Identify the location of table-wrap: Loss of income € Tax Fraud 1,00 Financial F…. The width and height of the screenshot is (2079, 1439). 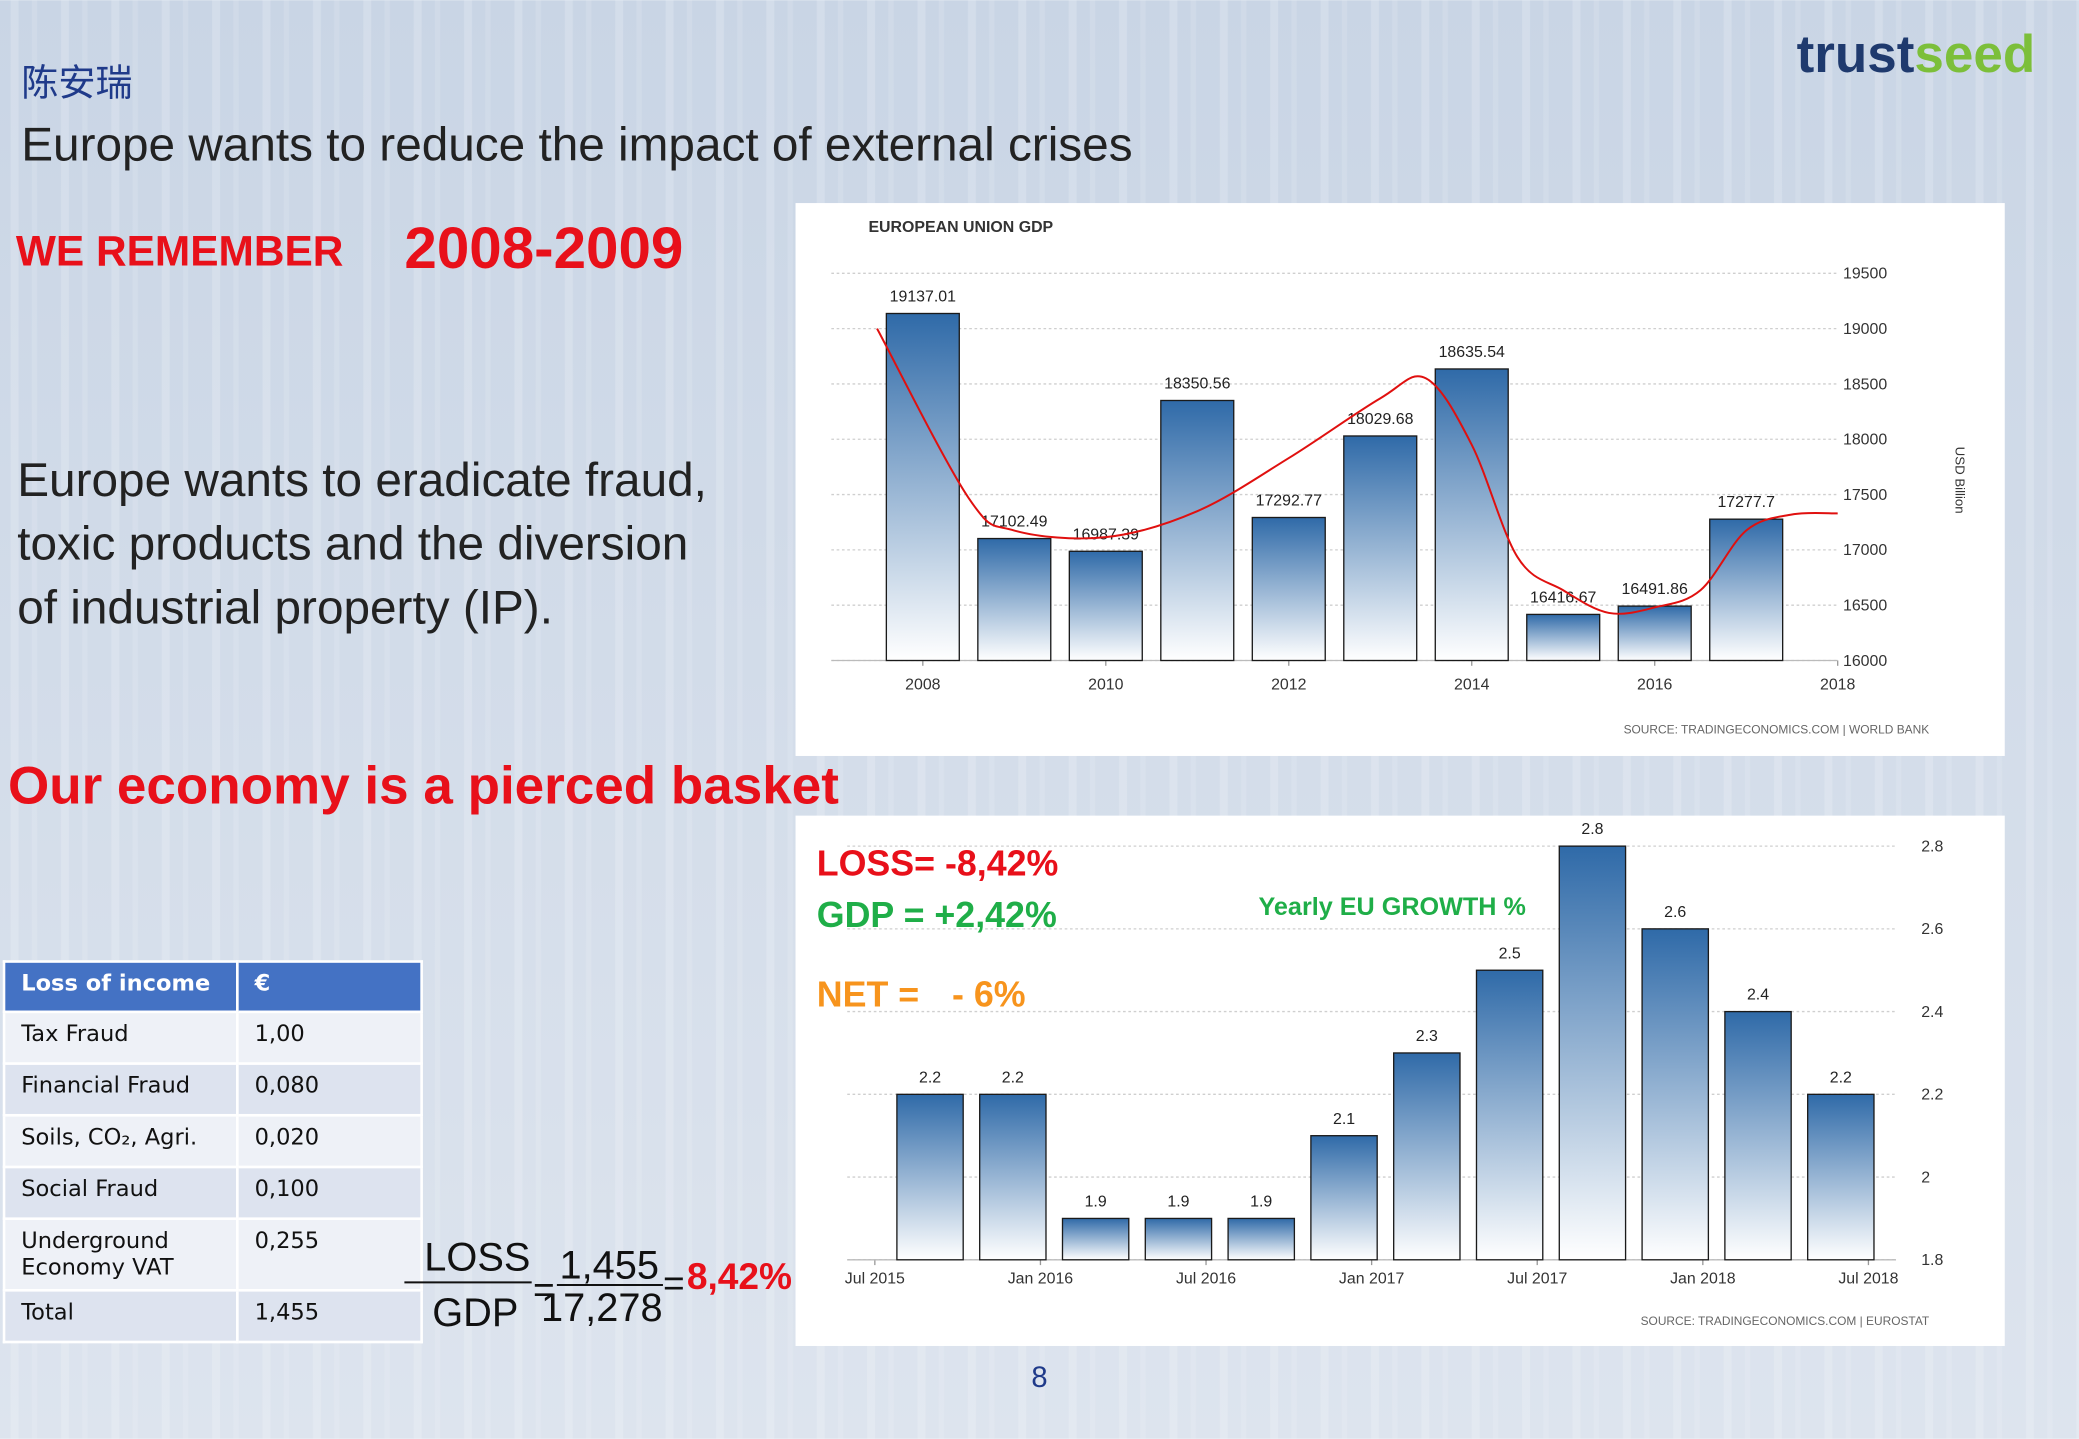
(212, 1152).